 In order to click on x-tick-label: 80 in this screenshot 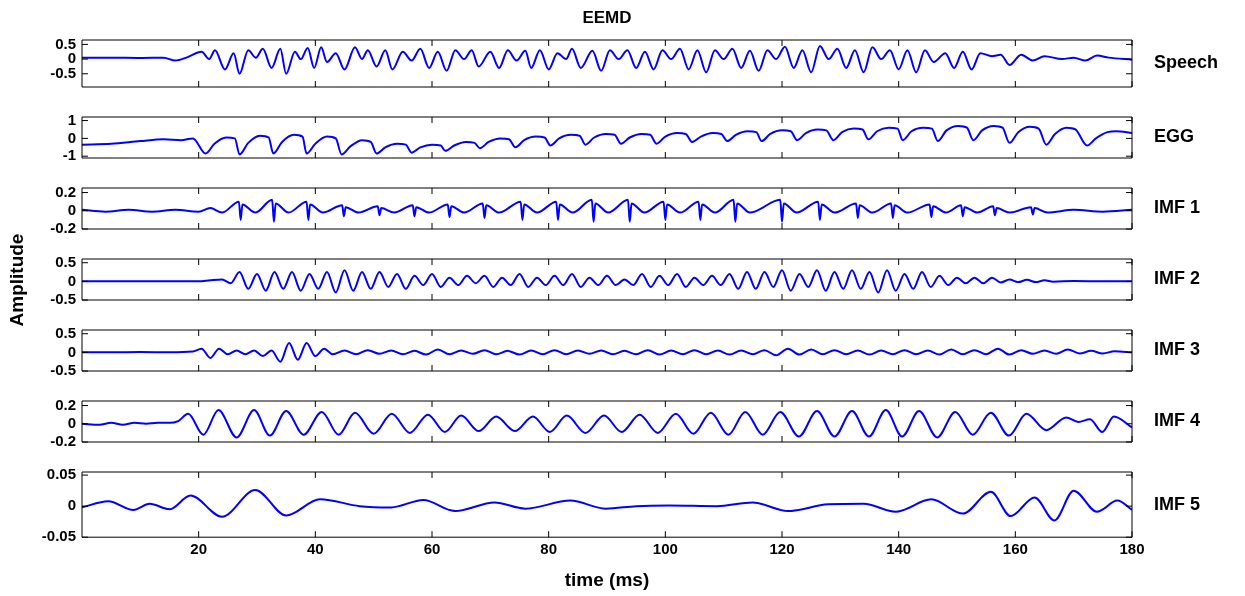, I will do `click(549, 549)`.